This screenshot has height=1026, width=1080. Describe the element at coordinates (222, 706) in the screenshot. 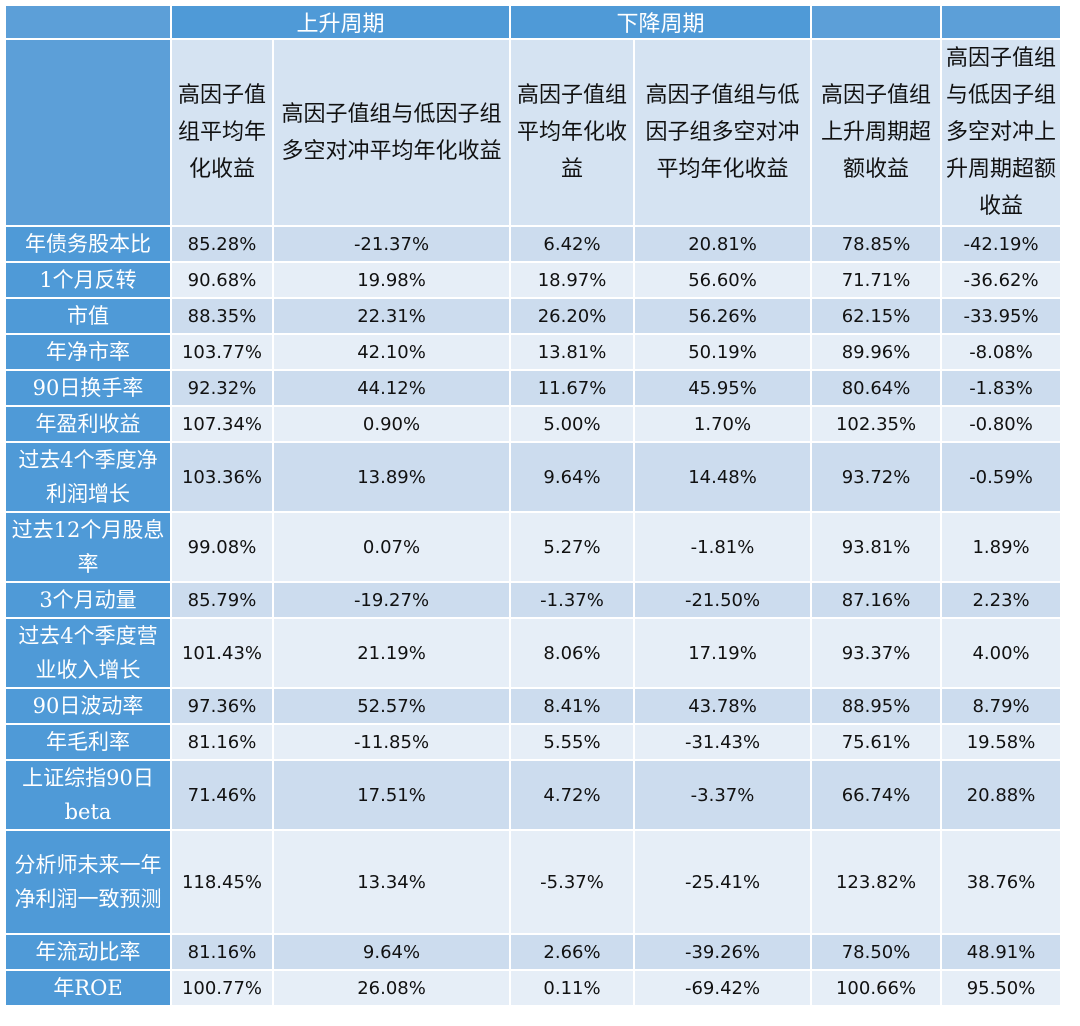

I see `table-cell: 97.36%` at that location.